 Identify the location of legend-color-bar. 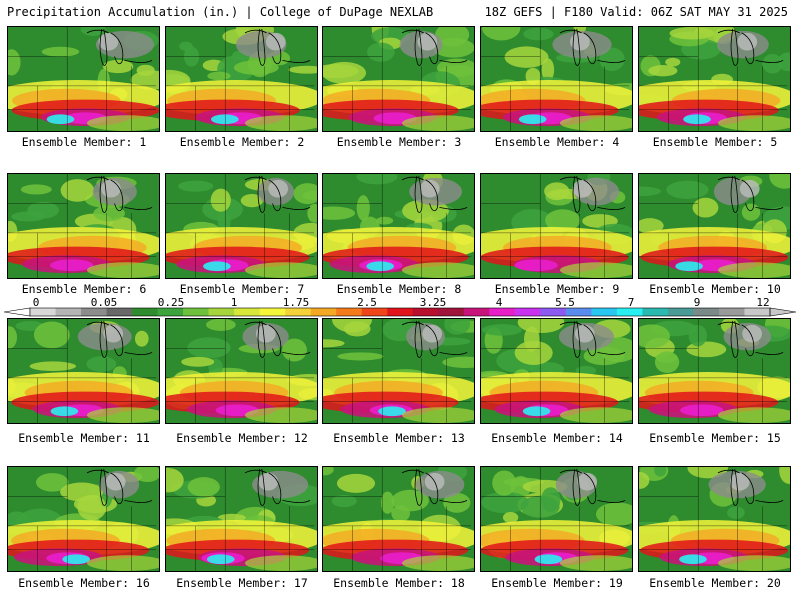
(400, 312).